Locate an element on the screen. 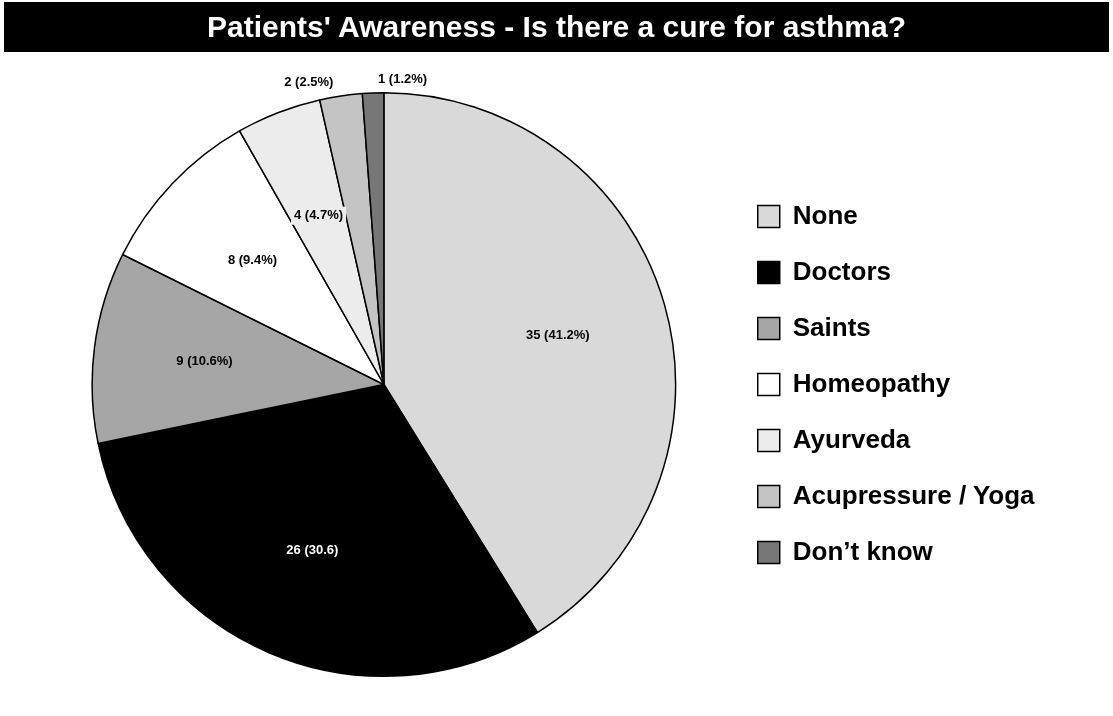 The height and width of the screenshot is (716, 1113). legend-label: Ayurveda is located at coordinates (851, 438).